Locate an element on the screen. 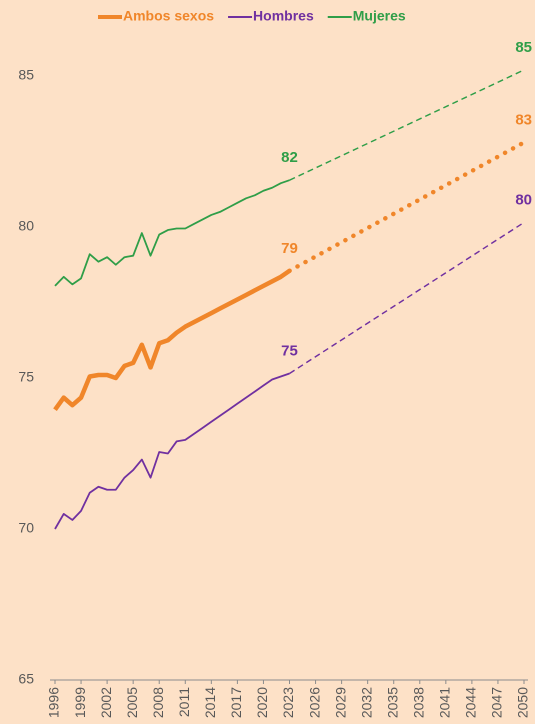  x-tick-label: 2011 is located at coordinates (184, 702).